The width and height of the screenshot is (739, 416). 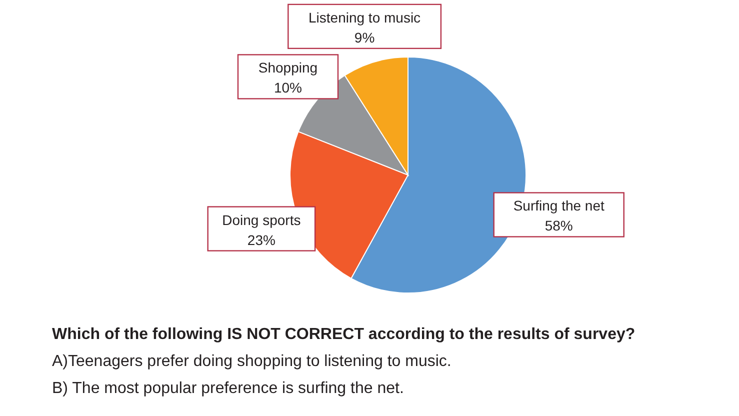 I want to click on data-label: 9%, so click(x=364, y=37).